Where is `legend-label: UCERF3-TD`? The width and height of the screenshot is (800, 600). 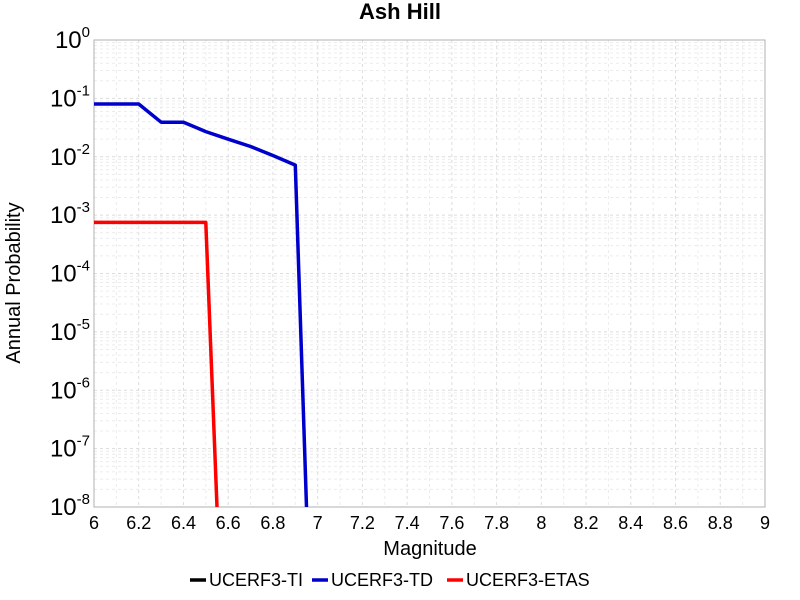
legend-label: UCERF3-TD is located at coordinates (382, 580).